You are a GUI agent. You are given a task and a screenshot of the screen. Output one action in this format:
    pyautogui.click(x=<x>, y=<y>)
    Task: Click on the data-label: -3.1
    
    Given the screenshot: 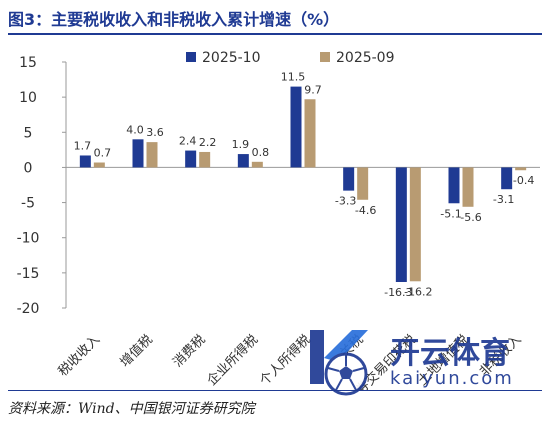 What is the action you would take?
    pyautogui.click(x=503, y=199)
    